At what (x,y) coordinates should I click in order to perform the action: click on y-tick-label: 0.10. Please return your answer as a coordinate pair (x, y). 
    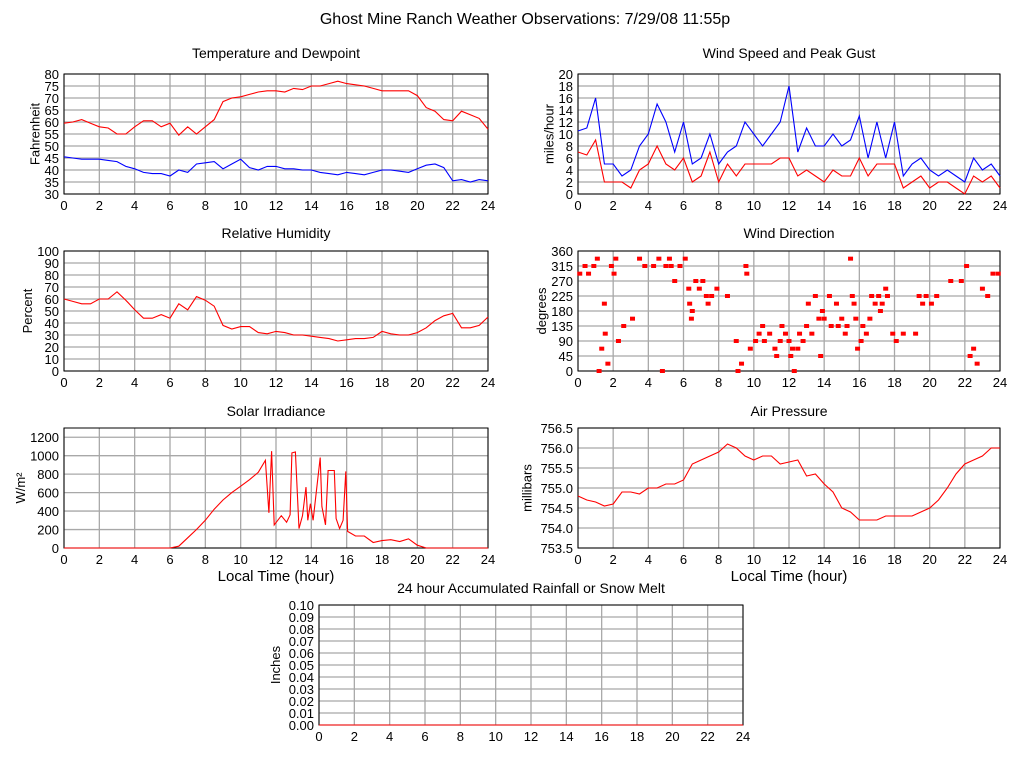
    Looking at the image, I should click on (301, 605).